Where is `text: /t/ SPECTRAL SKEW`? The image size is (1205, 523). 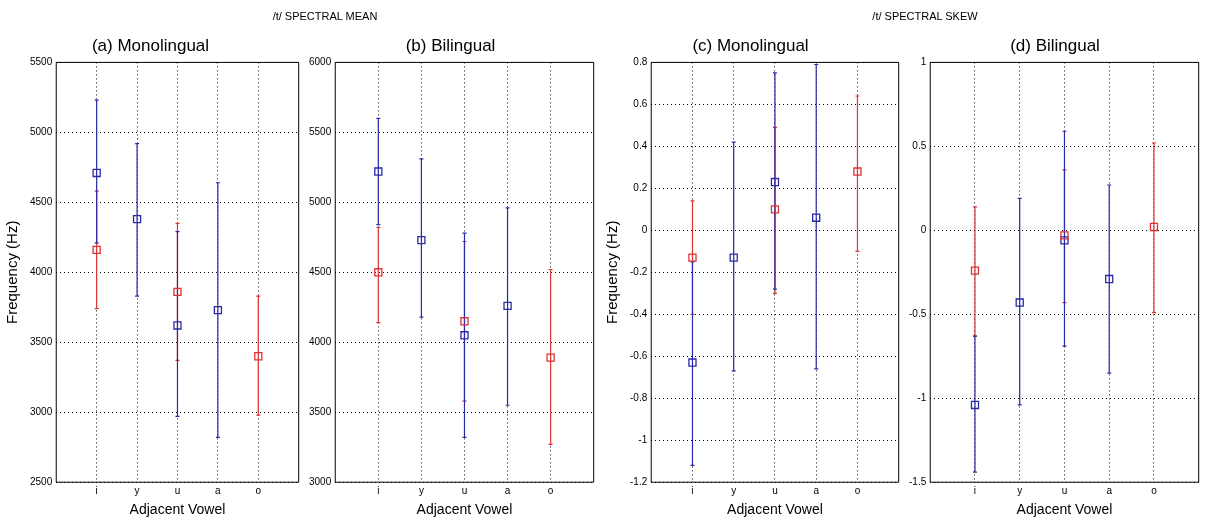
text: /t/ SPECTRAL SKEW is located at coordinates (925, 16).